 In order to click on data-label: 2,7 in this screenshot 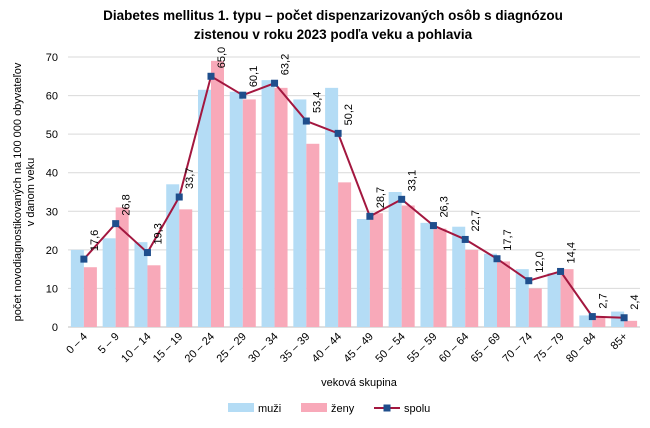, I will do `click(603, 300)`.